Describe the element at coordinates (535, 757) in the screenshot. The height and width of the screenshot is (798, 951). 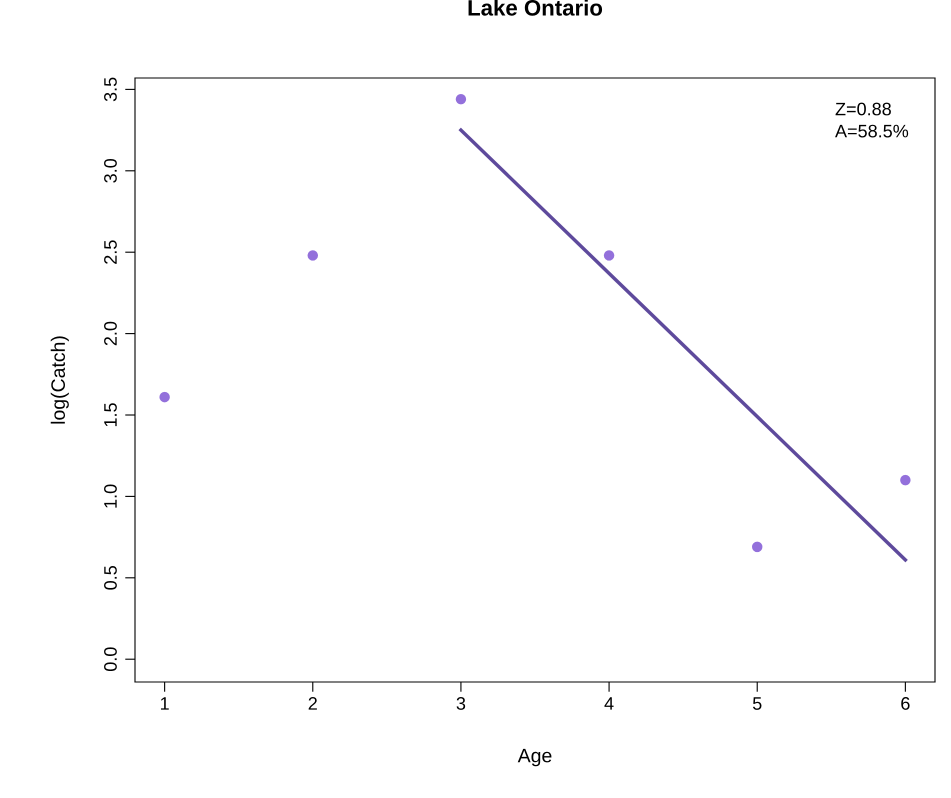
I see `x-axis-title: Age` at that location.